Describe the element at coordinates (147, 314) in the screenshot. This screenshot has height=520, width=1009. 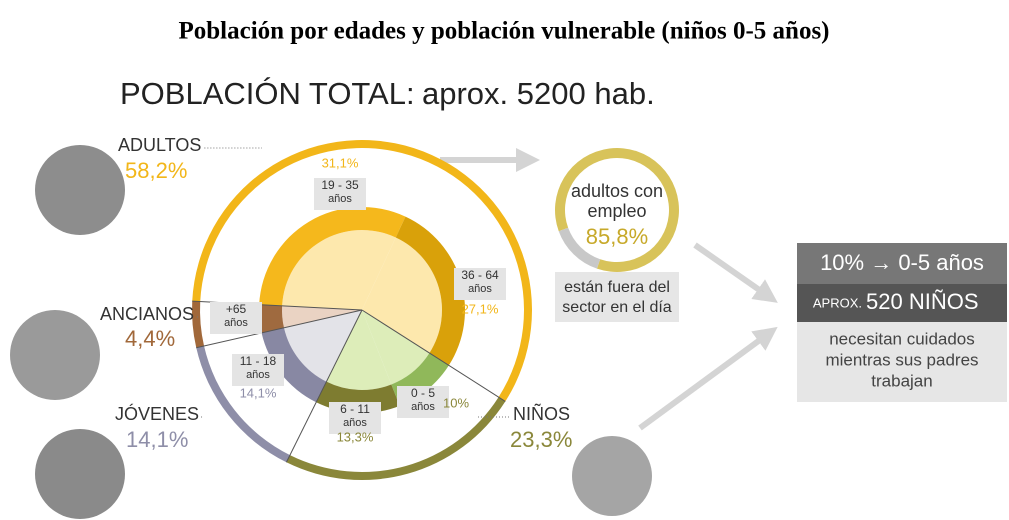
I see `group-name: ANCIANOS` at that location.